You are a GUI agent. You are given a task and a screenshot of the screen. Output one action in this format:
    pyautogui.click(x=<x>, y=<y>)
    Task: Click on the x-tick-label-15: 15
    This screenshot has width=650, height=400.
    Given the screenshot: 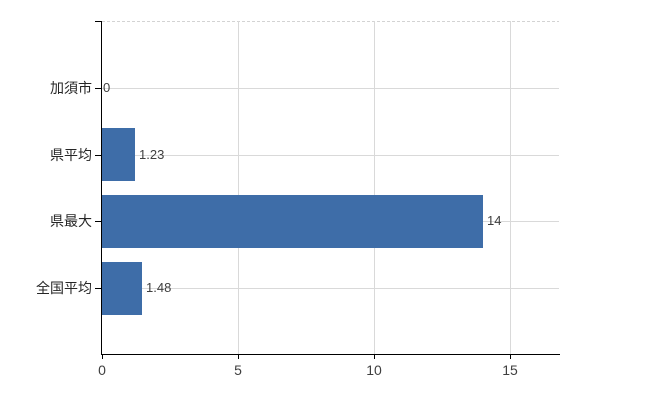 What is the action you would take?
    pyautogui.click(x=510, y=370)
    